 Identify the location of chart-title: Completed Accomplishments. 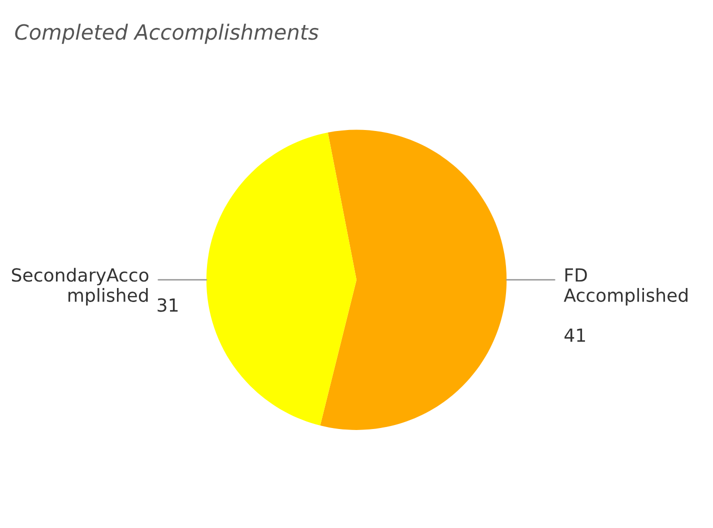
(166, 34).